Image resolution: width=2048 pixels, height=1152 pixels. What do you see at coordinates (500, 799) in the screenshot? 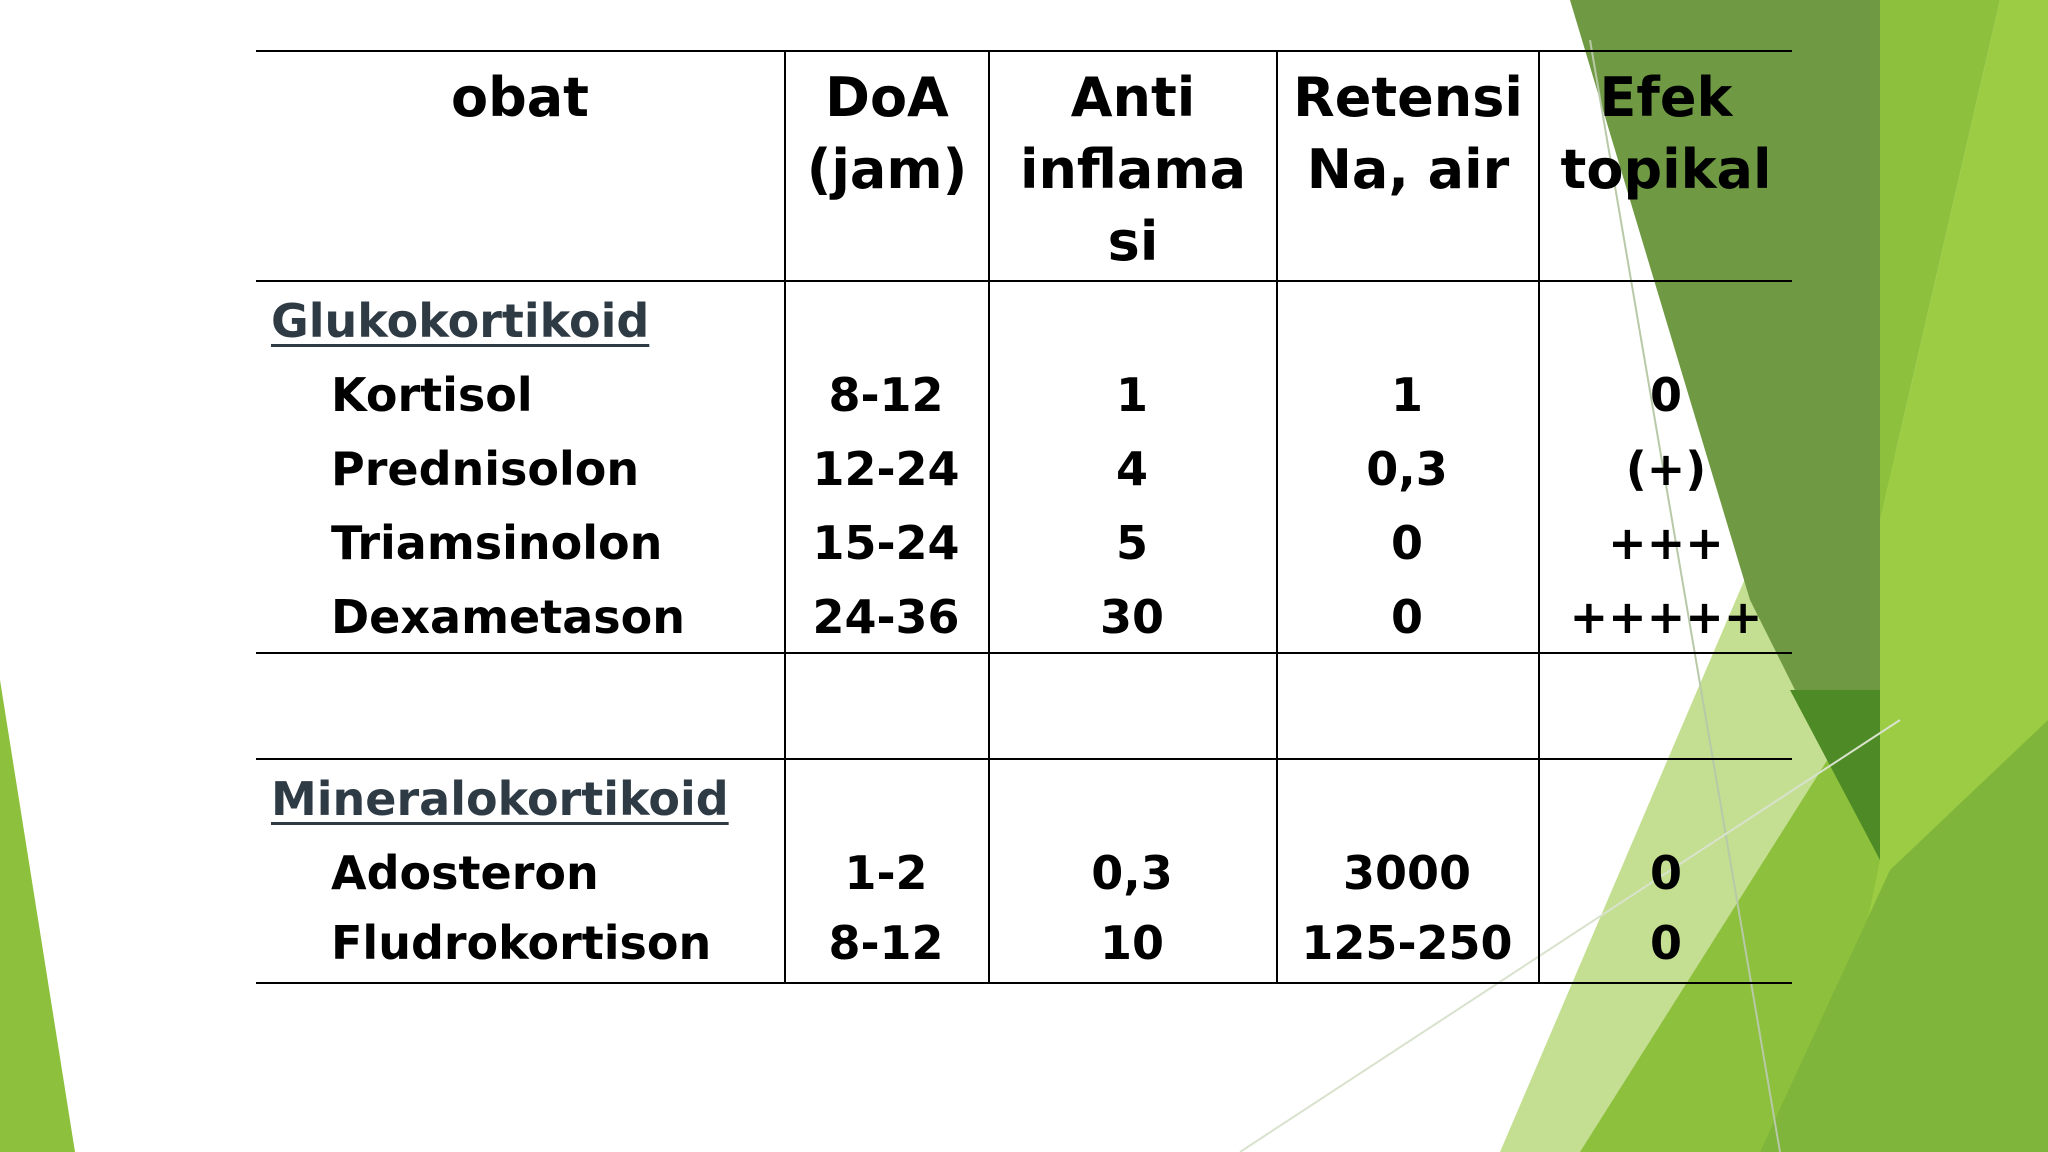
I see `group-label-mineralokortikoid: Mineralokortikoid` at bounding box center [500, 799].